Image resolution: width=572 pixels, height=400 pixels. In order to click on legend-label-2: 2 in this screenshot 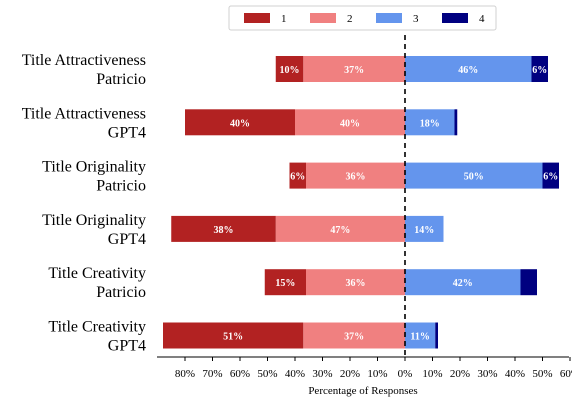, I will do `click(350, 19)`.